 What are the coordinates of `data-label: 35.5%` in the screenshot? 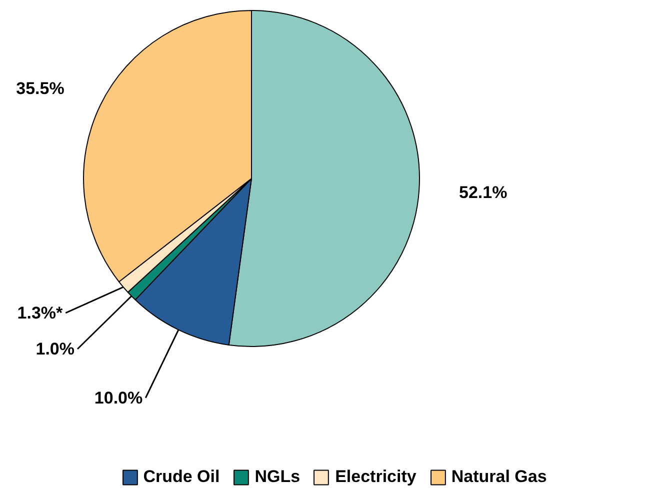 It's located at (40, 88).